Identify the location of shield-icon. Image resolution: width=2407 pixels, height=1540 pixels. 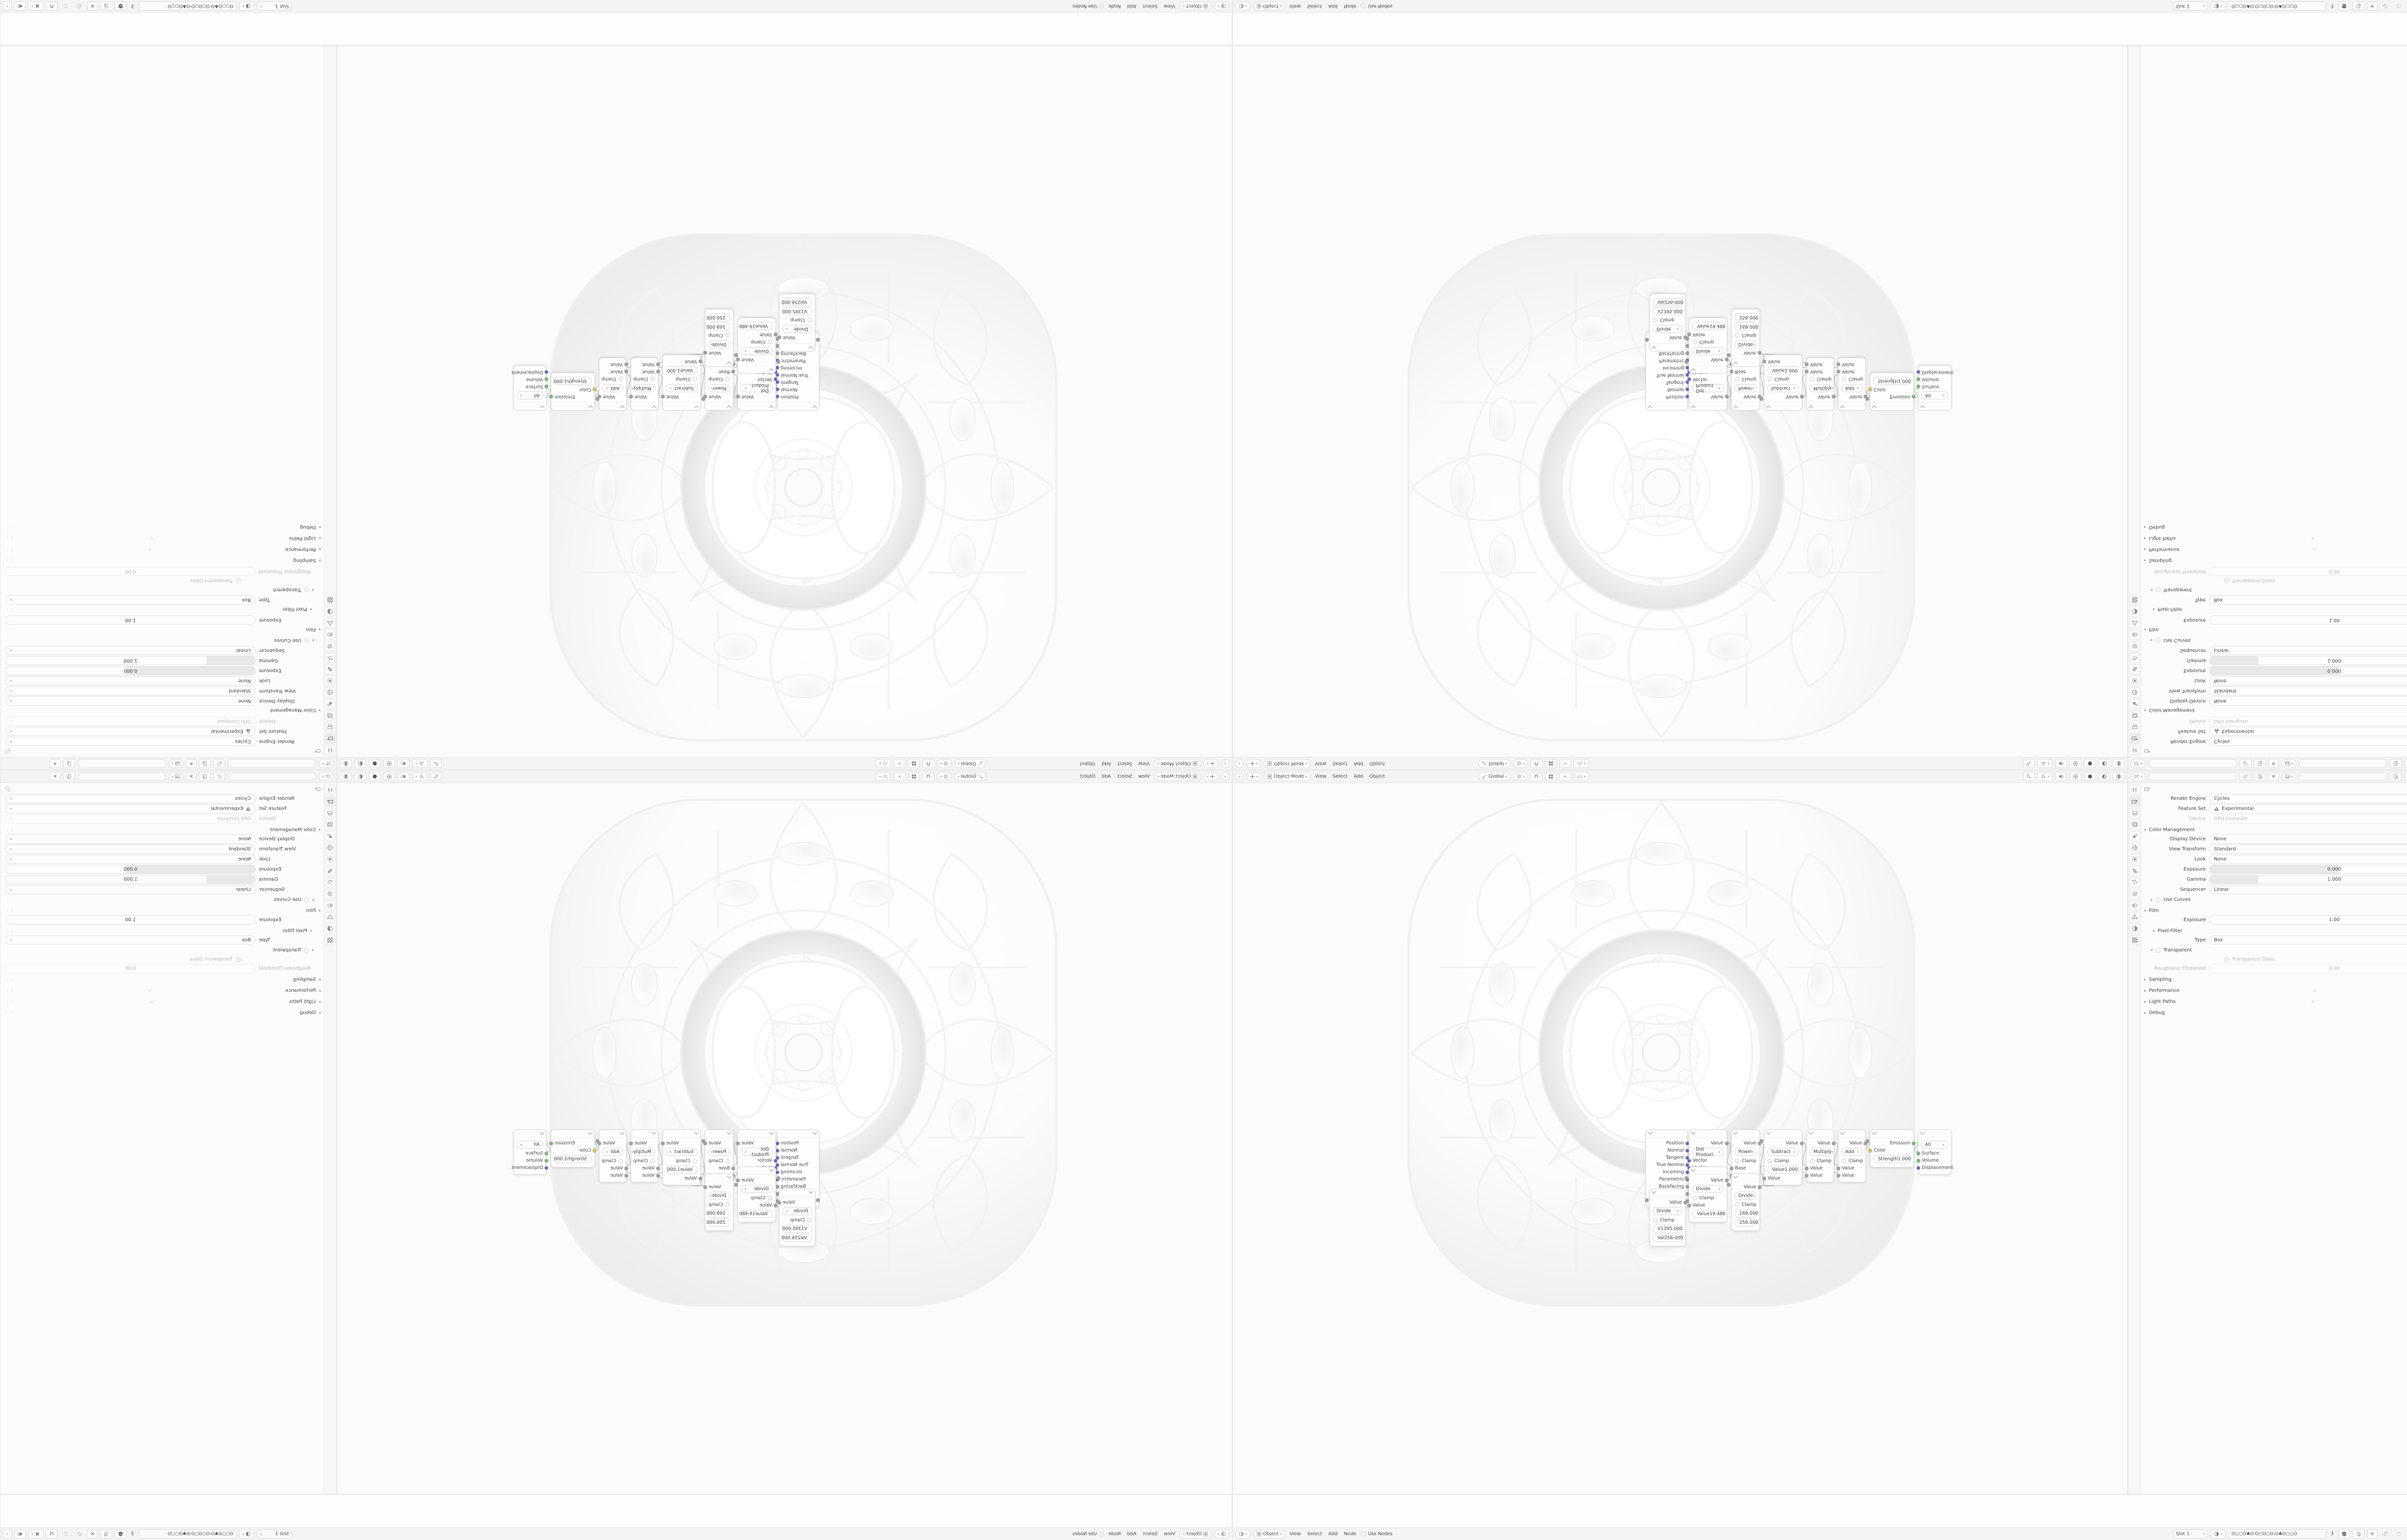
(2344, 1534).